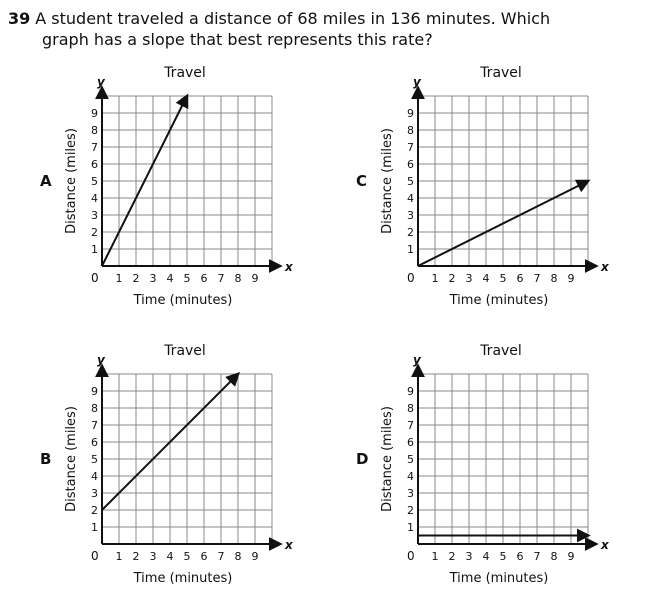 This screenshot has height=600, width=667. What do you see at coordinates (46, 181) in the screenshot?
I see `option-letter: A` at bounding box center [46, 181].